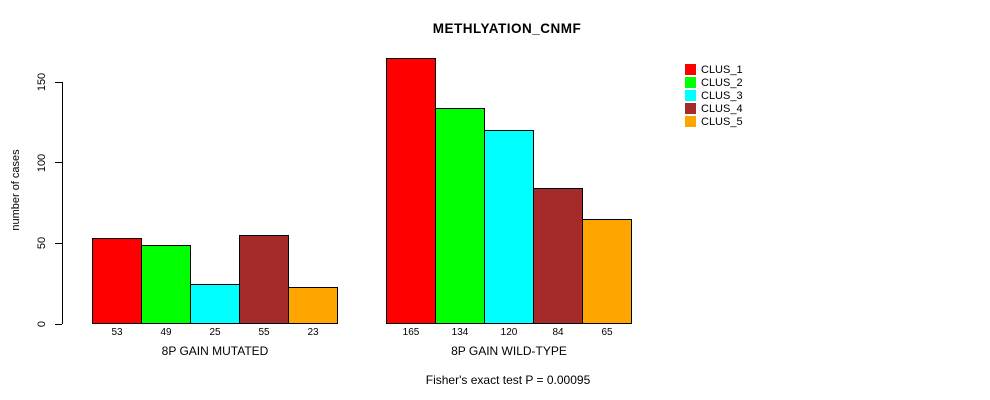  What do you see at coordinates (722, 82) in the screenshot?
I see `legend-label: CLUS_2` at bounding box center [722, 82].